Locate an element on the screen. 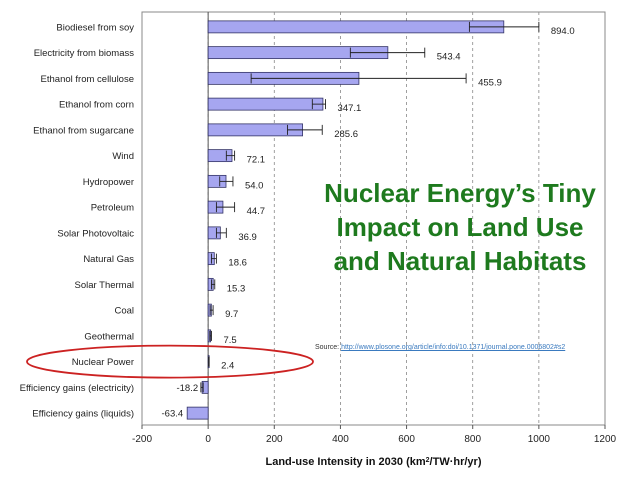  value-label: 7.5 is located at coordinates (229, 340).